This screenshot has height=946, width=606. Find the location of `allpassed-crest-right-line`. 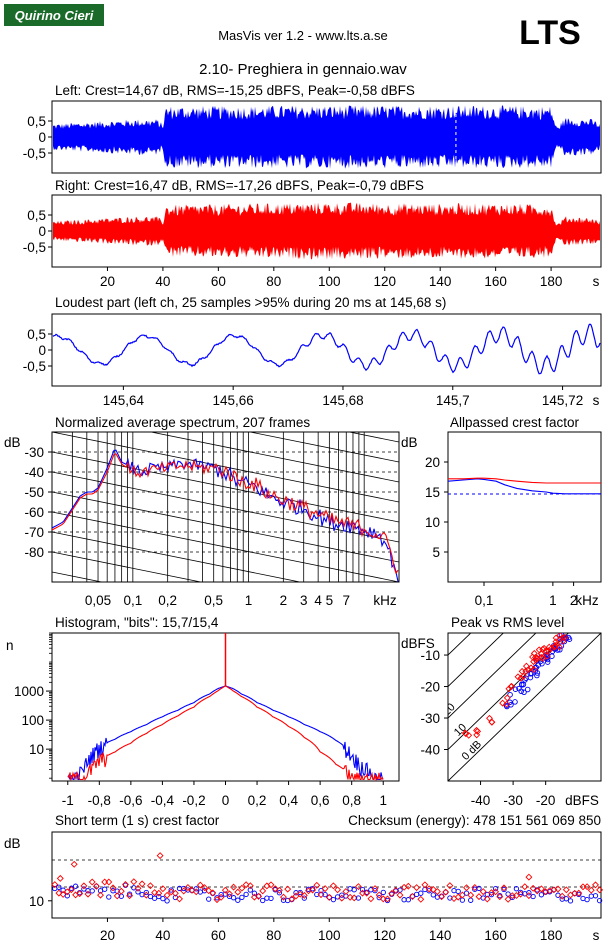

allpassed-crest-right-line is located at coordinates (524, 480).